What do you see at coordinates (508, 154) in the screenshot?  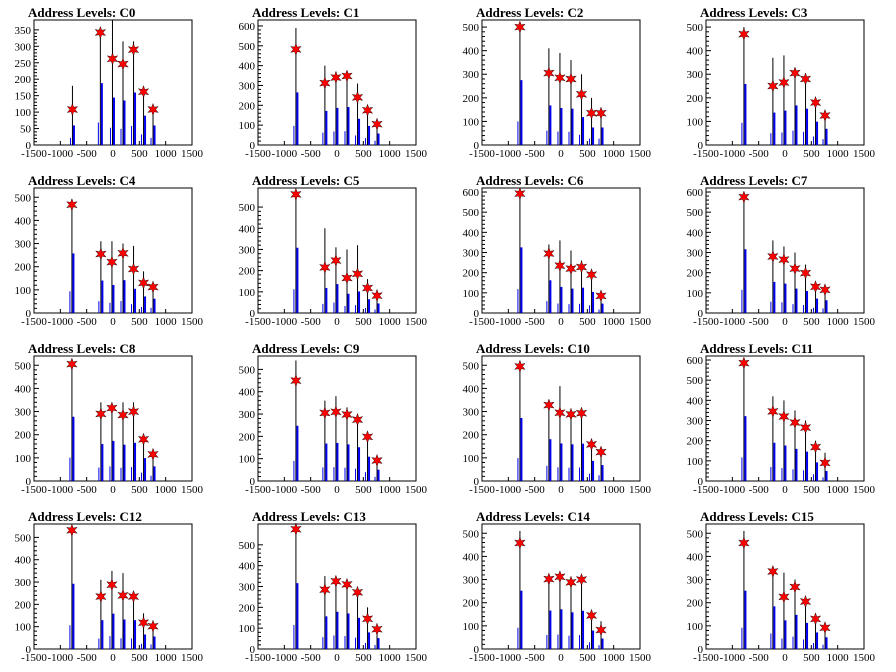 I see `x-tick-label: -1000` at bounding box center [508, 154].